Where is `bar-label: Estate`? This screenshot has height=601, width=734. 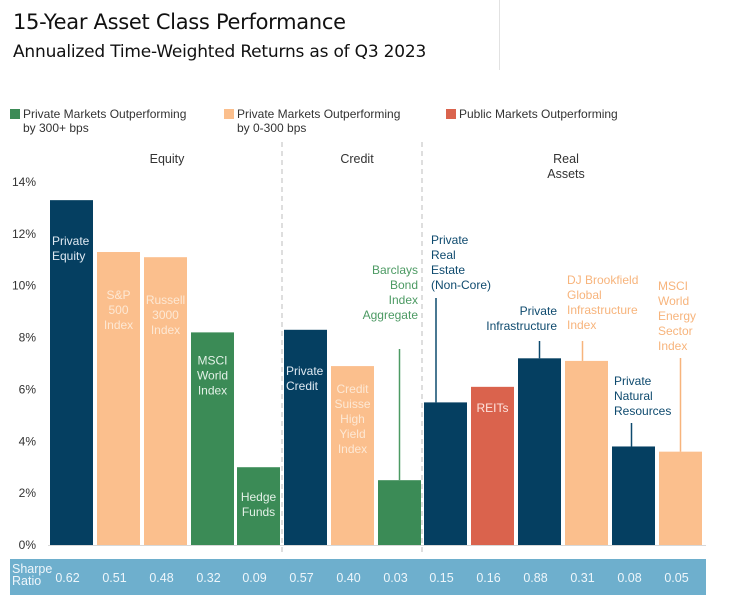
bar-label: Estate is located at coordinates (448, 270).